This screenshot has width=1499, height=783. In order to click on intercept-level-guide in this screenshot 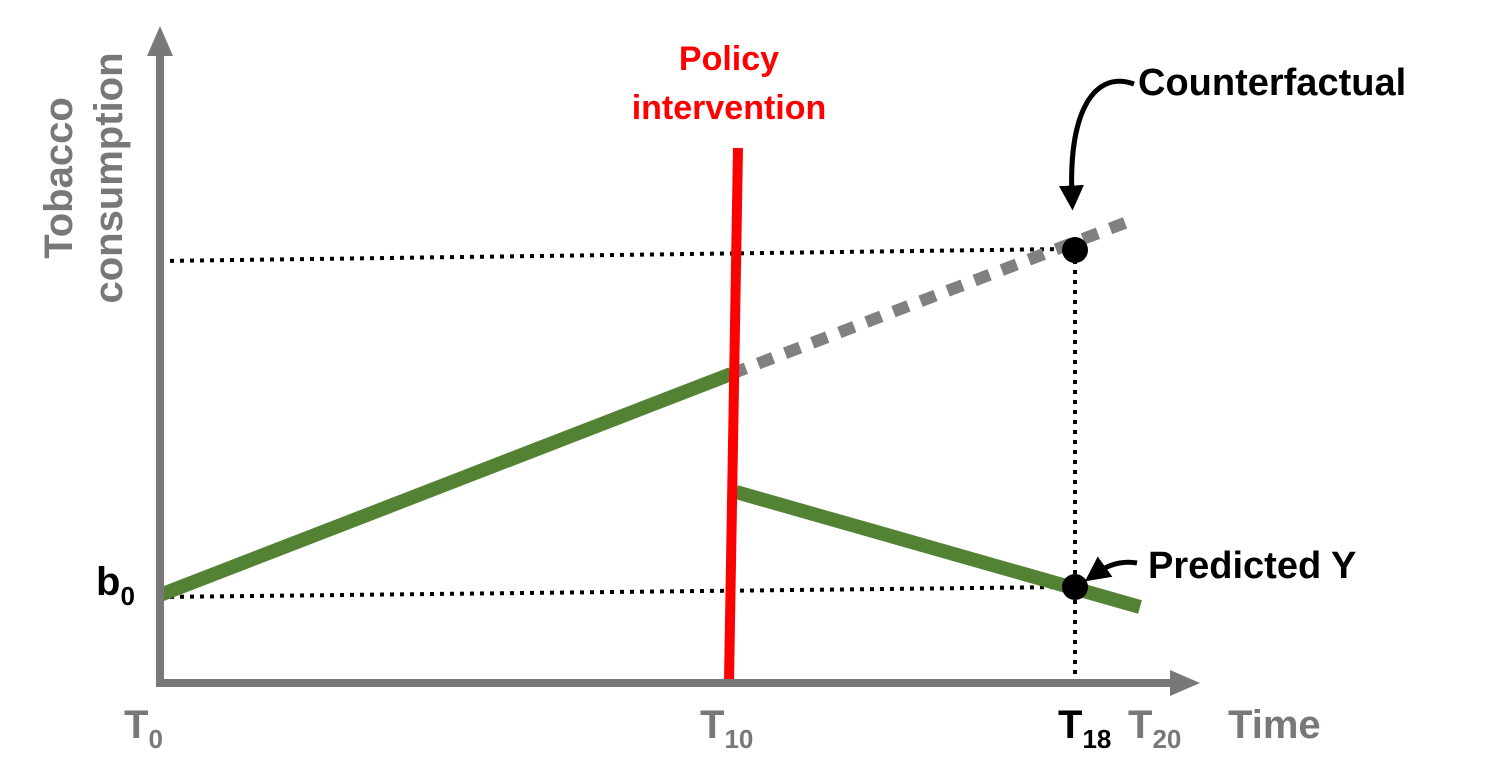, I will do `click(613, 592)`.